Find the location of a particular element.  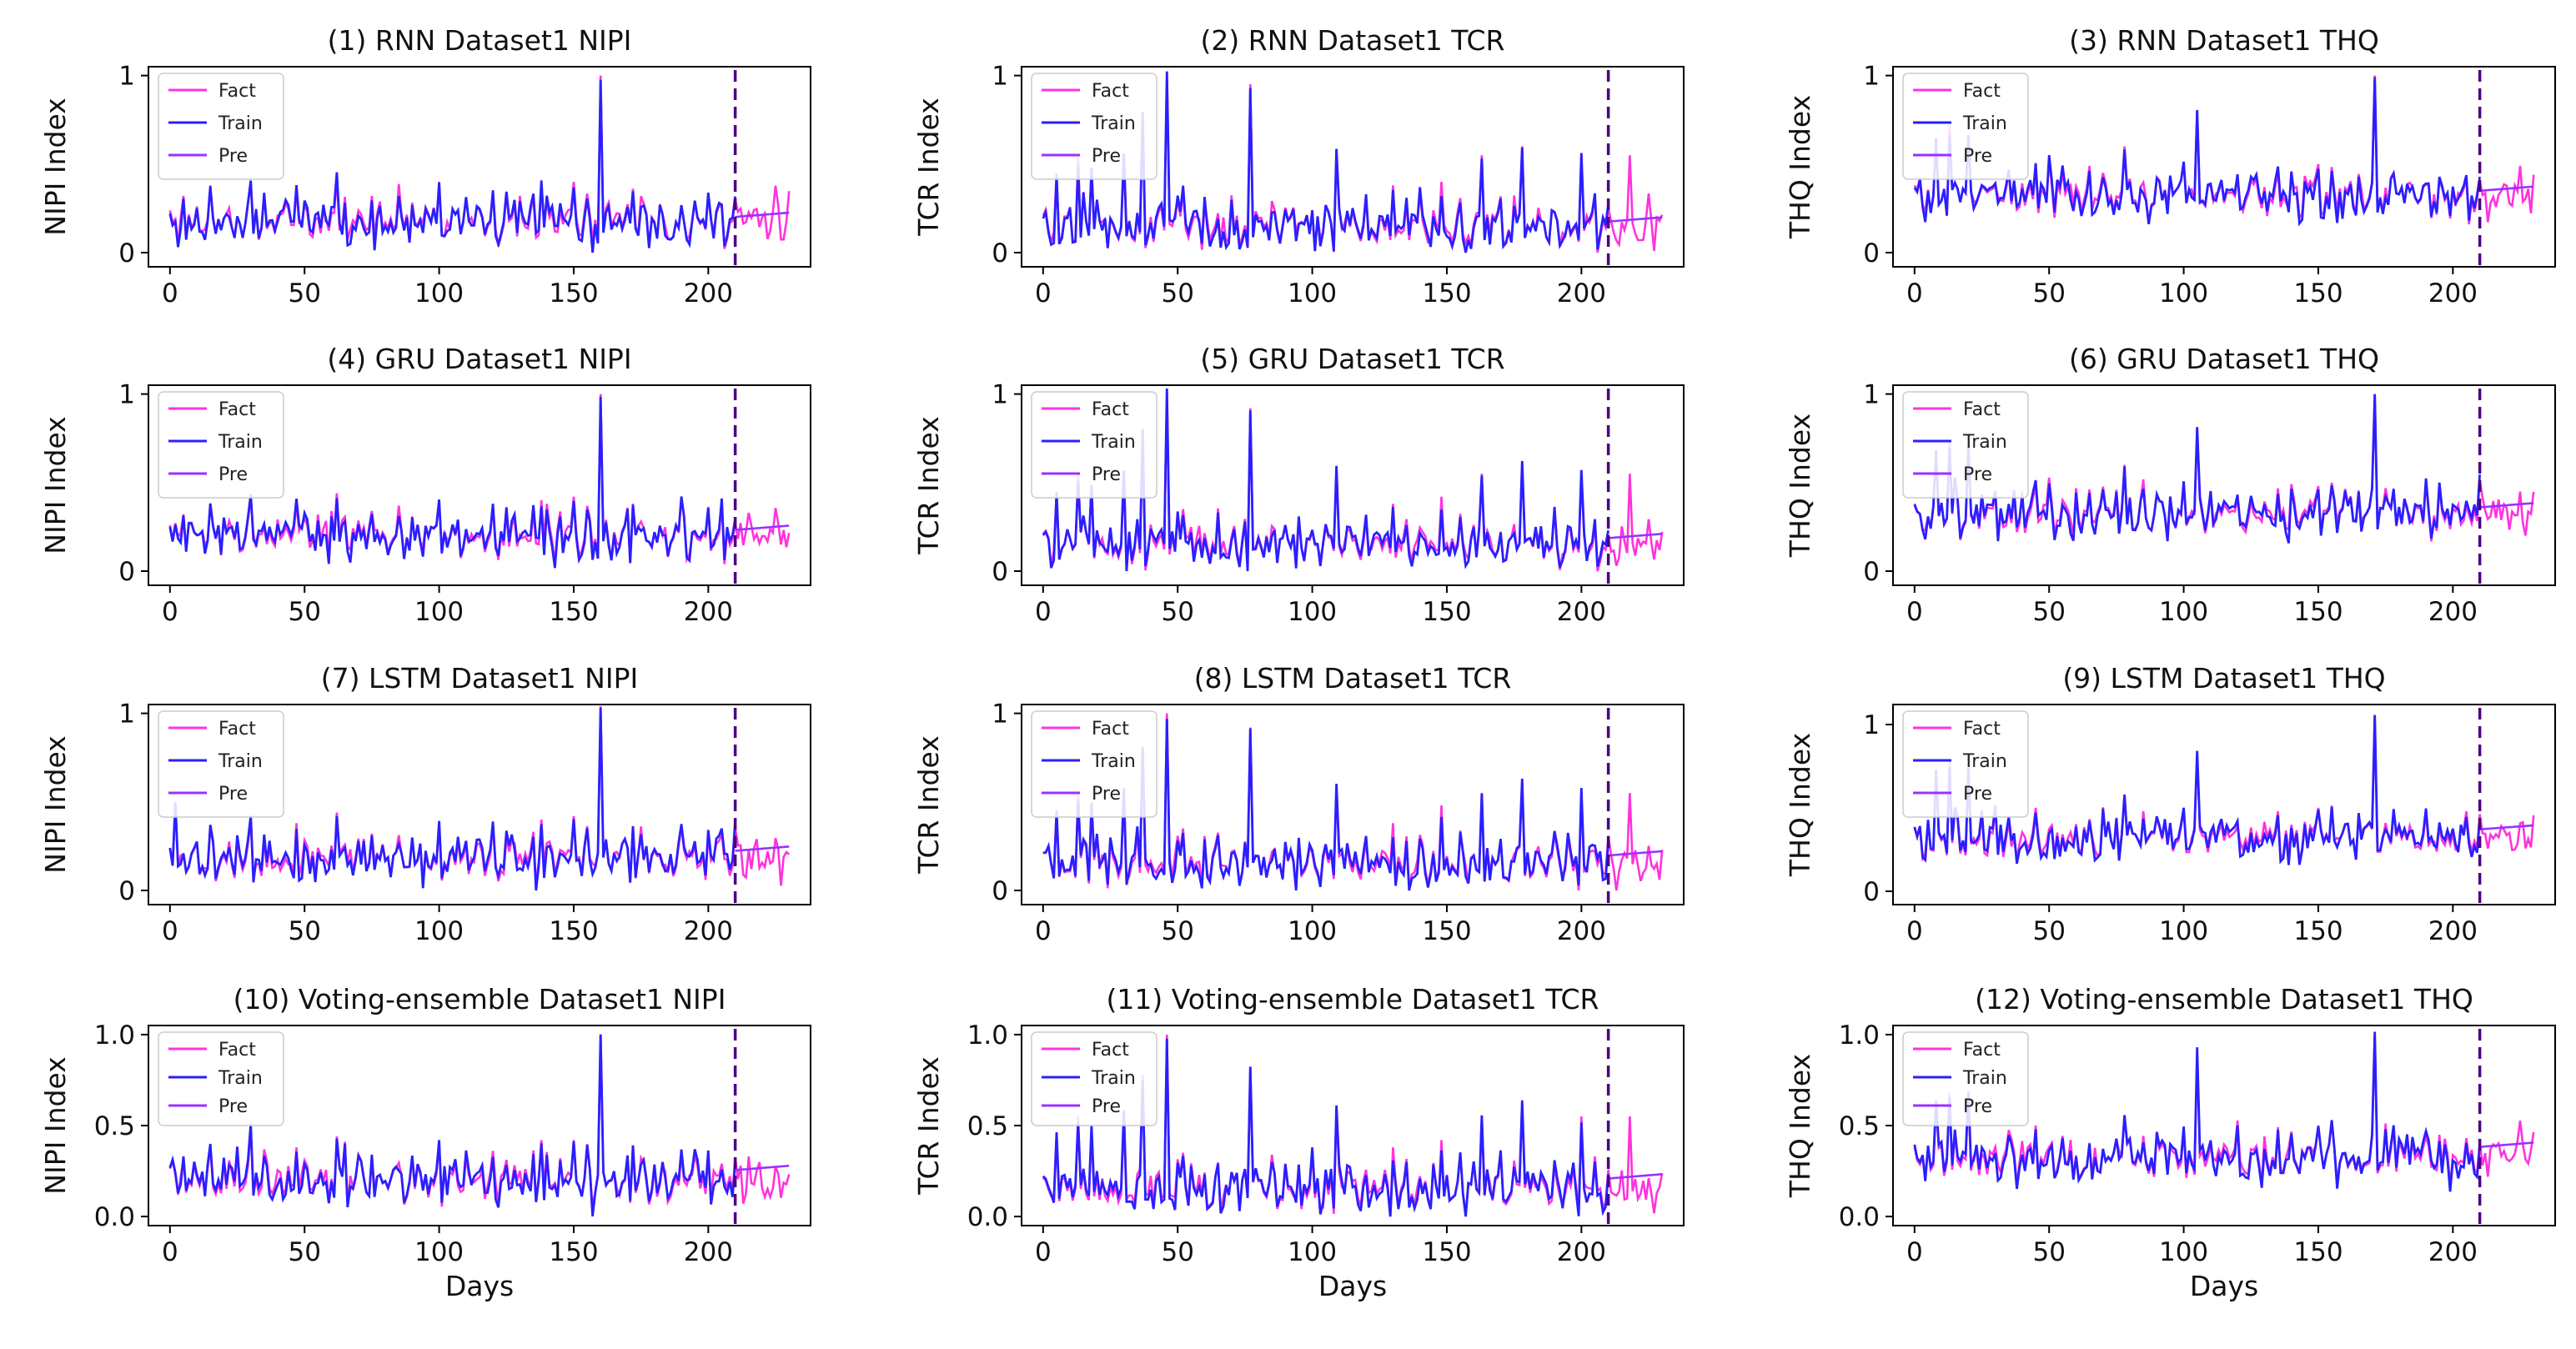

subplot-title: (9) LSTM Dataset1 THQ is located at coordinates (2223, 678).